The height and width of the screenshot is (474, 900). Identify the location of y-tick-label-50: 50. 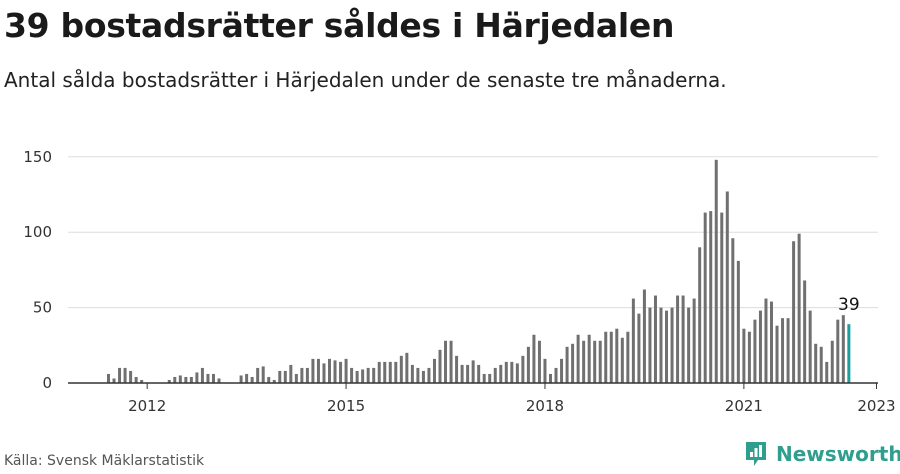
(42, 308).